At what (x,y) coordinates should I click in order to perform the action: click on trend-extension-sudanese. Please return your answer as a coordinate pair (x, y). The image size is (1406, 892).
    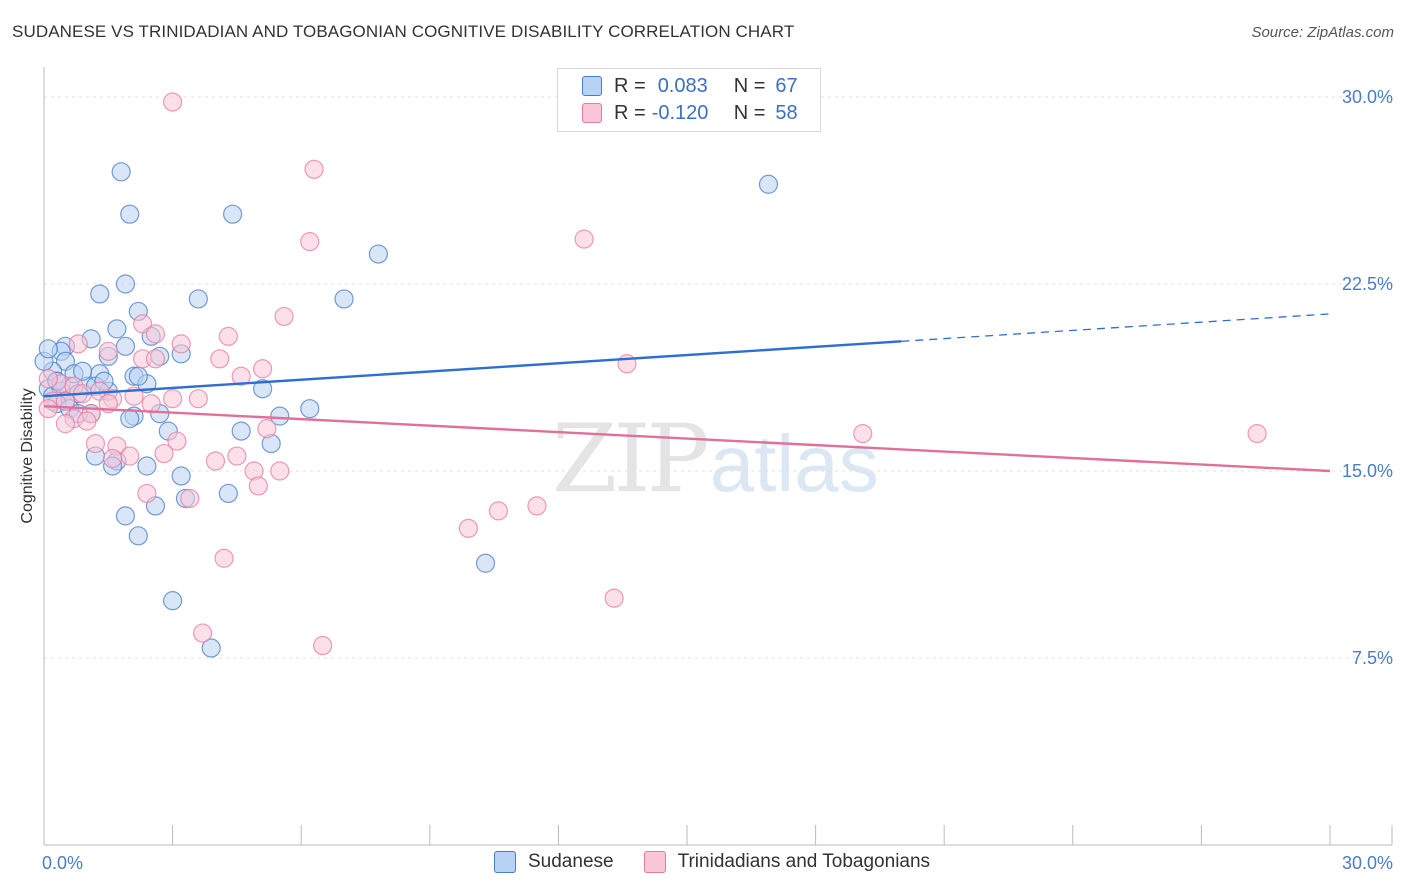
    Looking at the image, I should click on (1116, 327).